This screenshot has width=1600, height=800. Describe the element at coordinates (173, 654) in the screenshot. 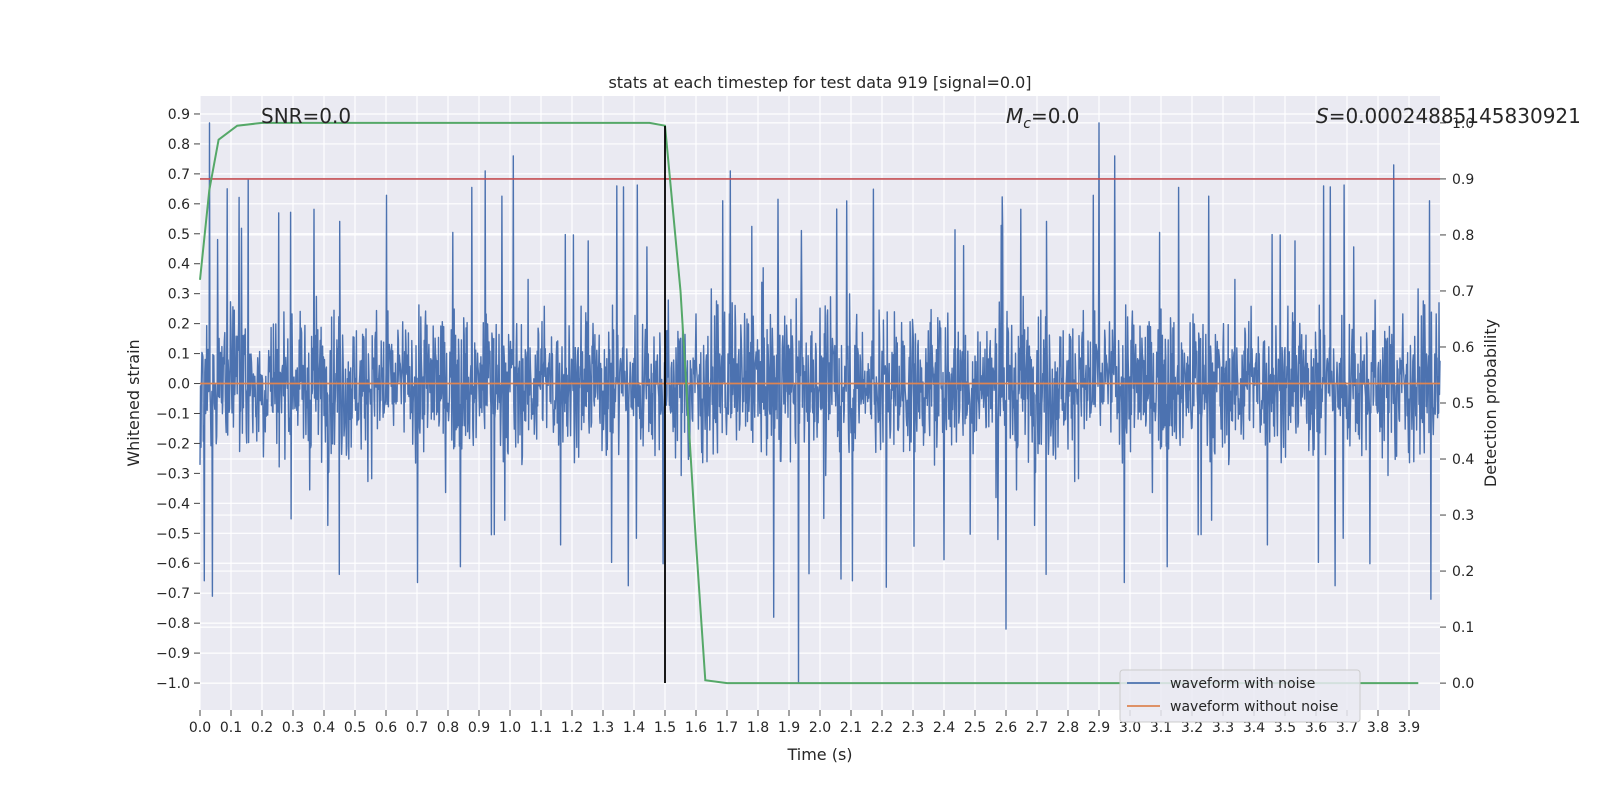

I see `y-tick-label: −0.9` at that location.